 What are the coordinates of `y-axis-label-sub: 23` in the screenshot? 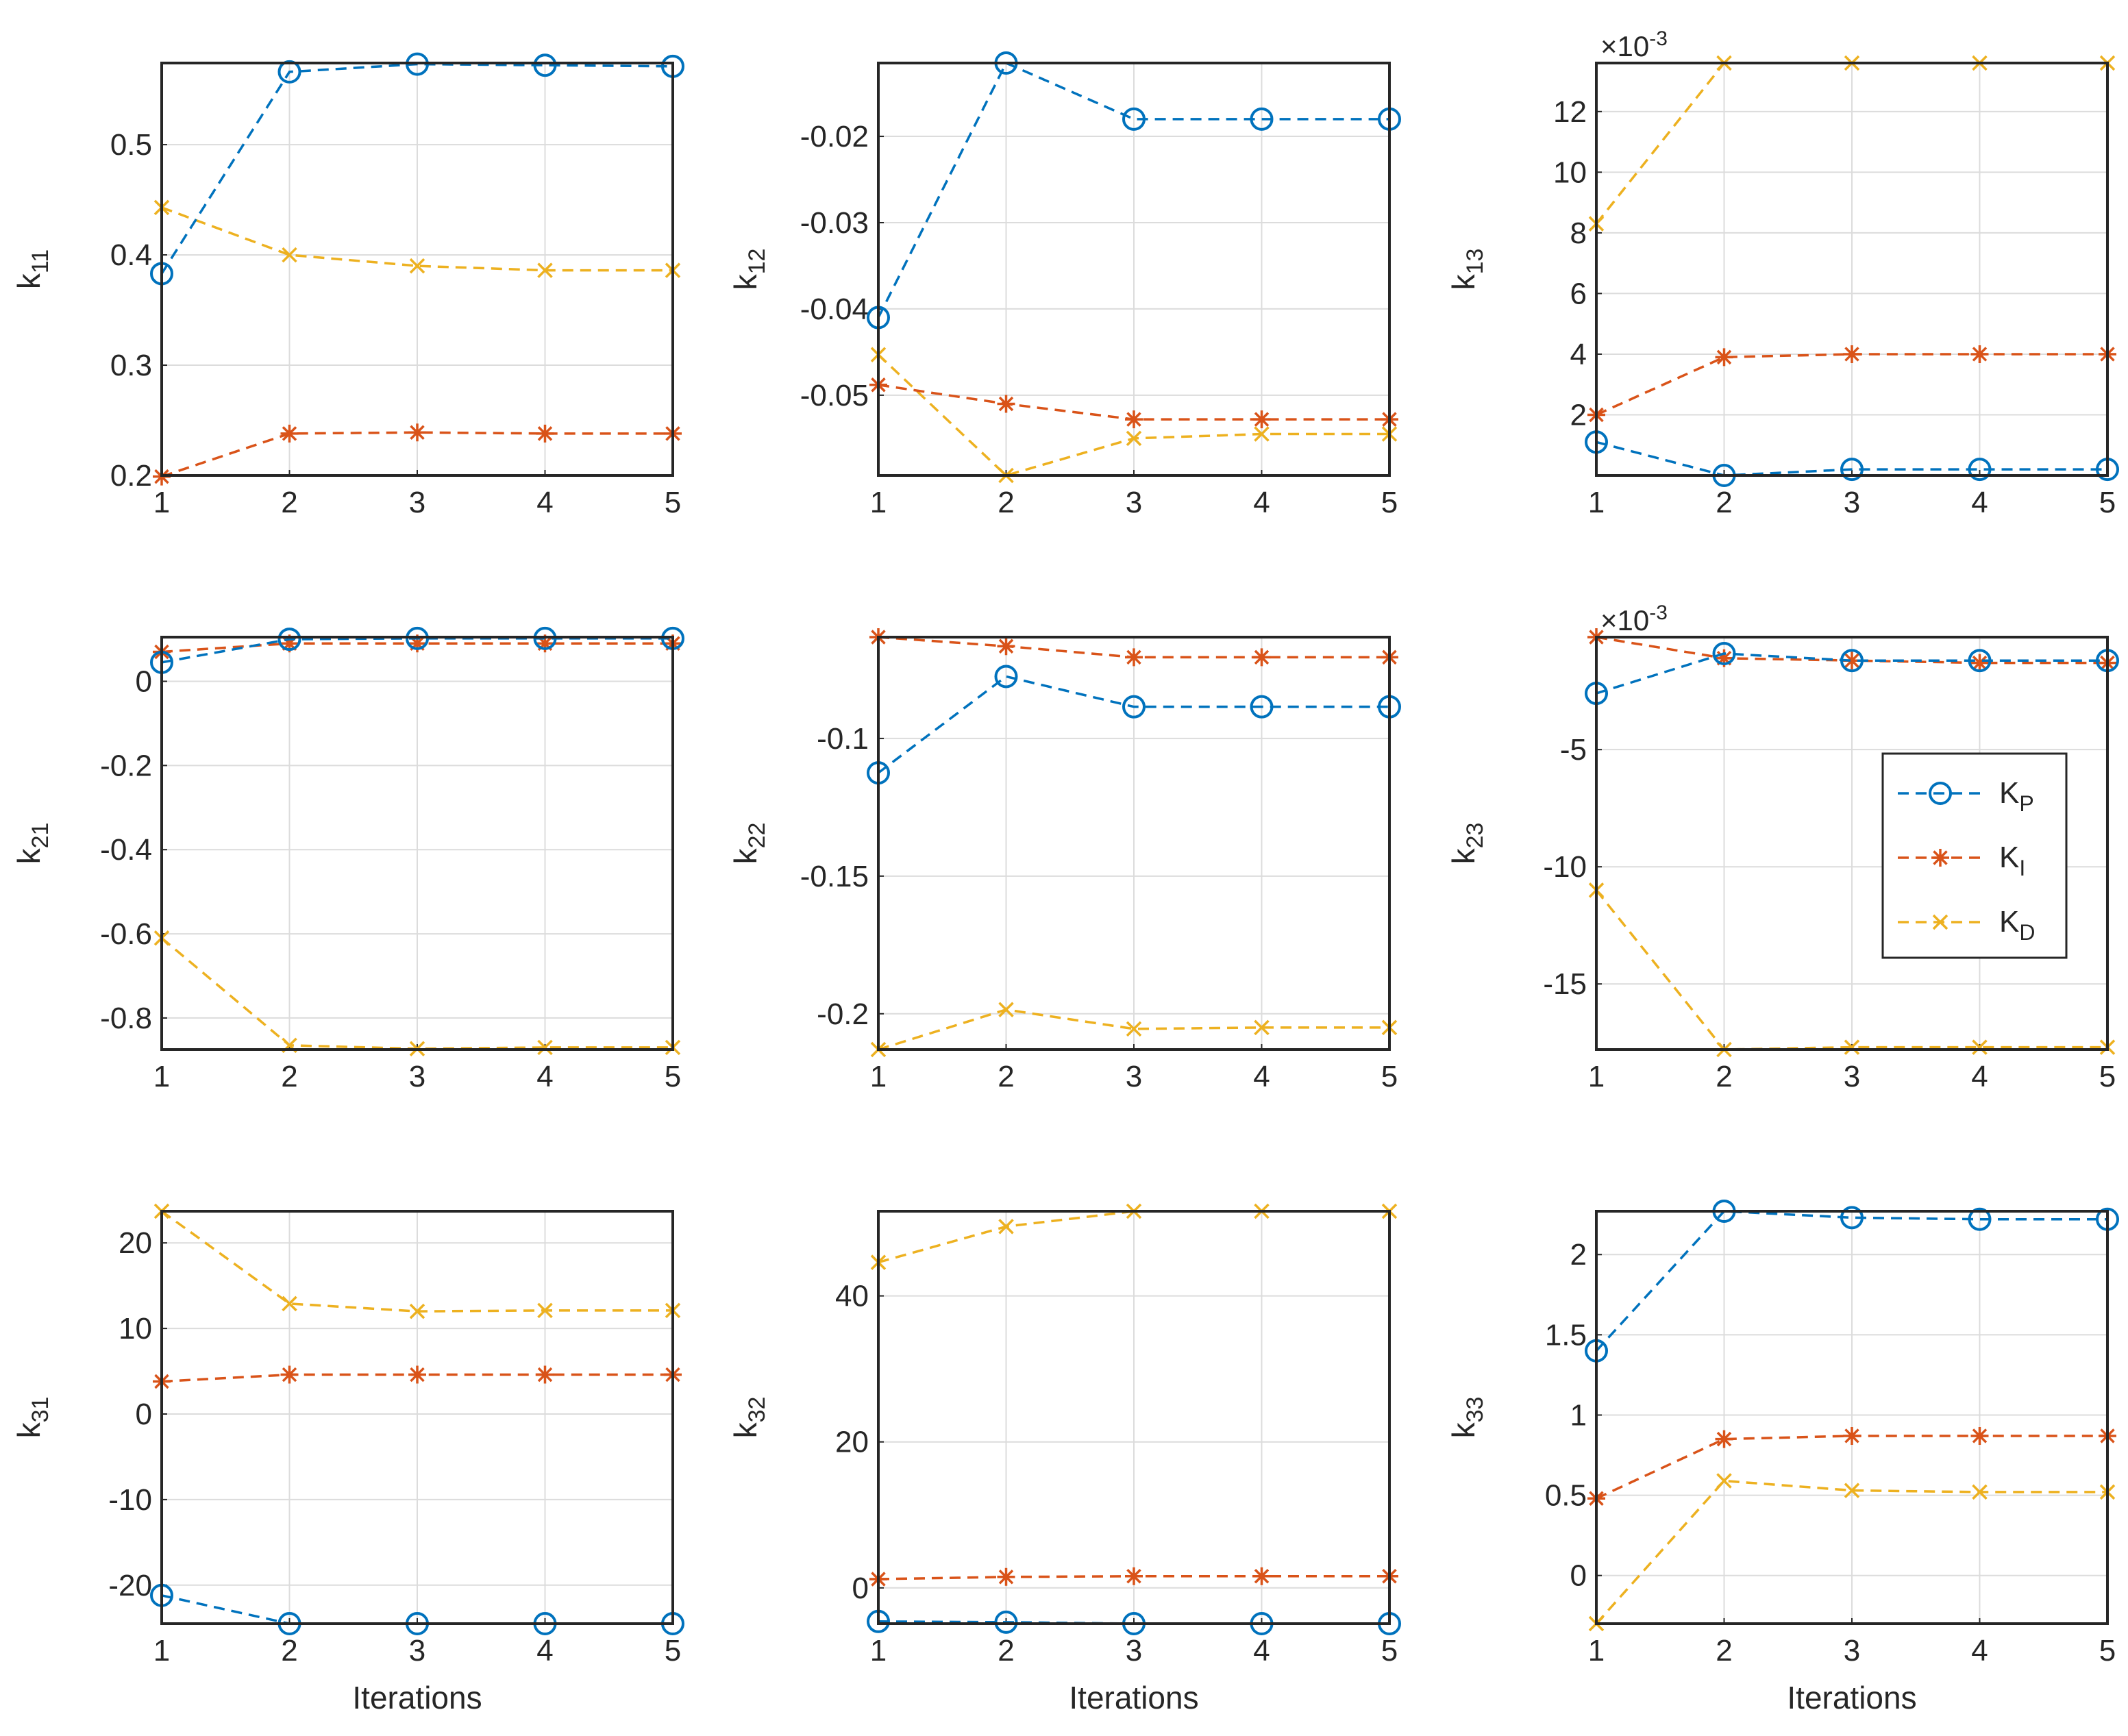 It's located at (1475, 836).